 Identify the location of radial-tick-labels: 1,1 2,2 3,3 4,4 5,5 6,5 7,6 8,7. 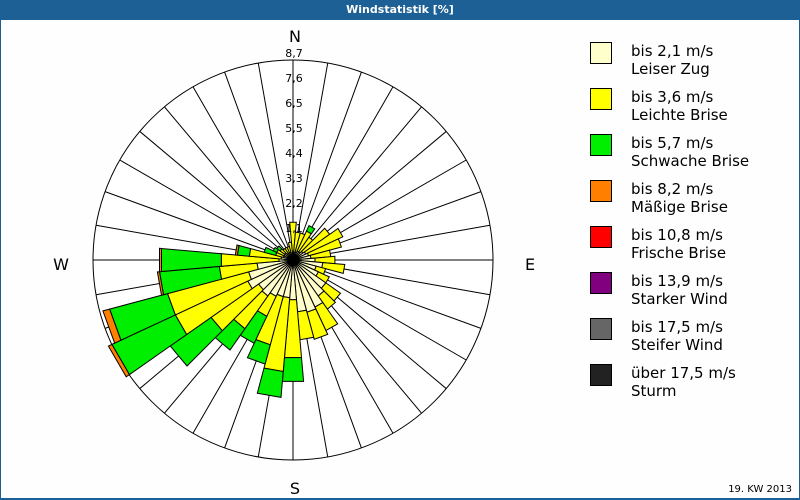
(294, 141).